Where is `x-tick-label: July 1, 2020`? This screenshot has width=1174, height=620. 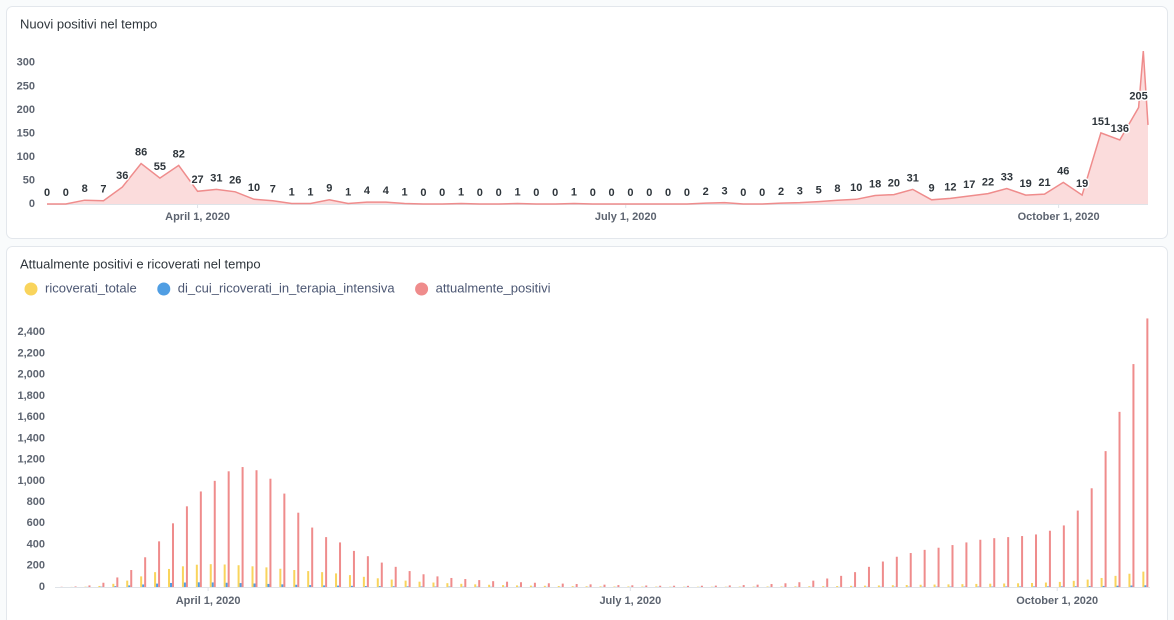 x-tick-label: July 1, 2020 is located at coordinates (626, 217).